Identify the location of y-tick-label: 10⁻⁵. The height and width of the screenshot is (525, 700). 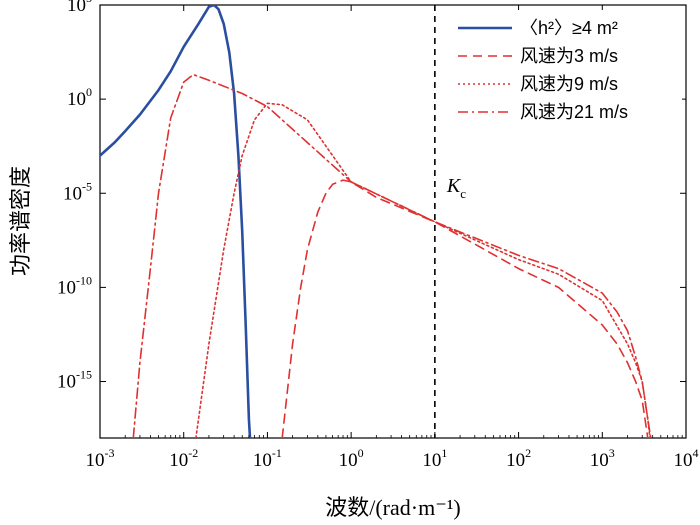
(77, 191).